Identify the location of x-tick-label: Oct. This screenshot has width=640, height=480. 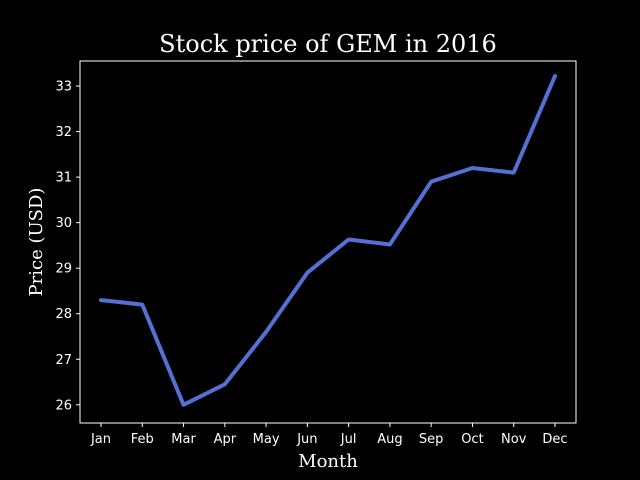
(472, 439).